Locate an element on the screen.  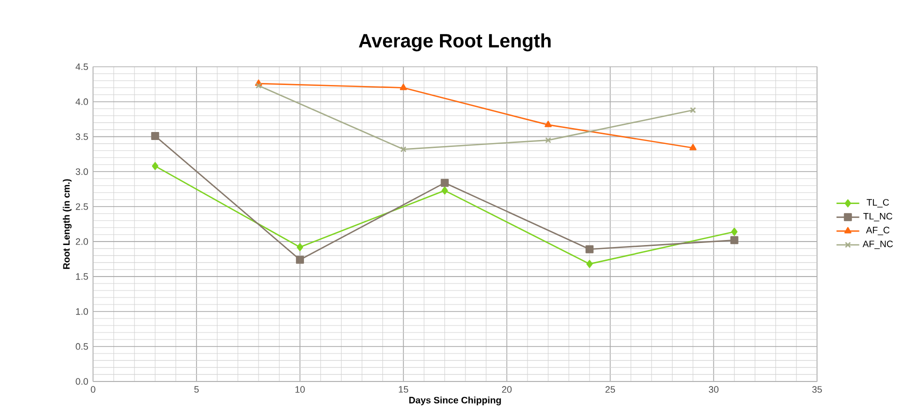
x-tick-label: 25 is located at coordinates (611, 389).